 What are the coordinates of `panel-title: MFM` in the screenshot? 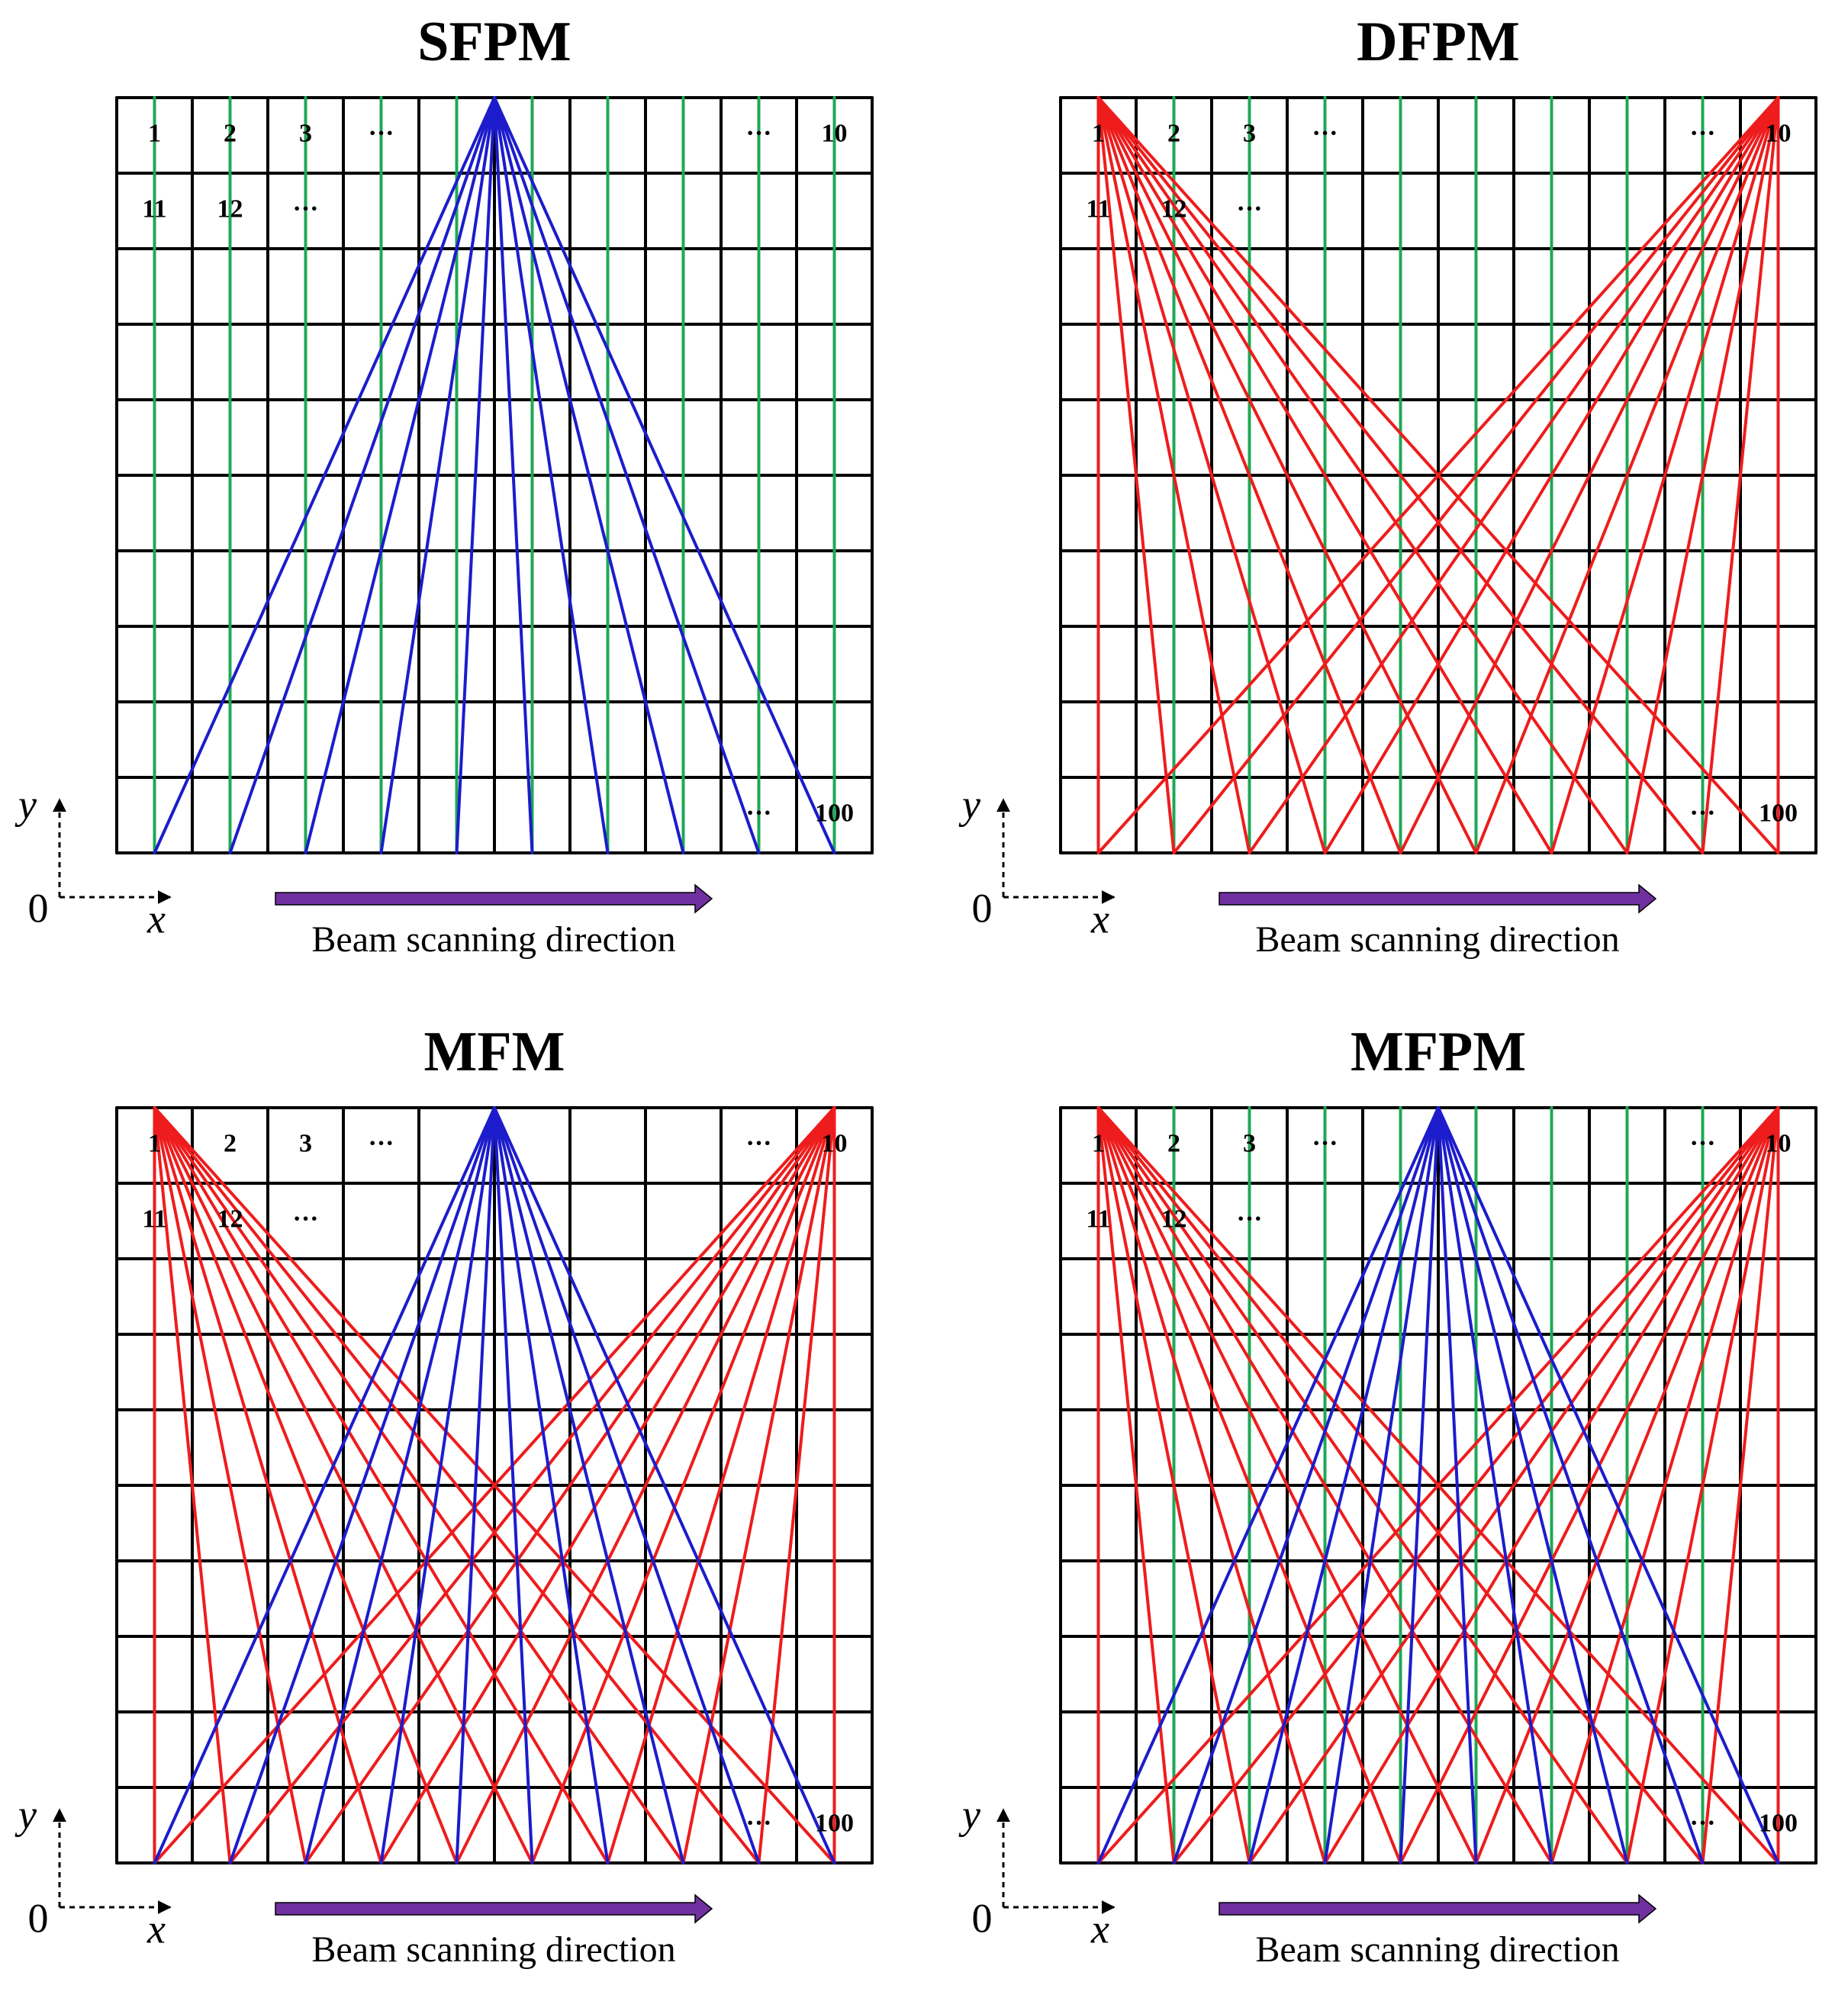 It's located at (494, 1052).